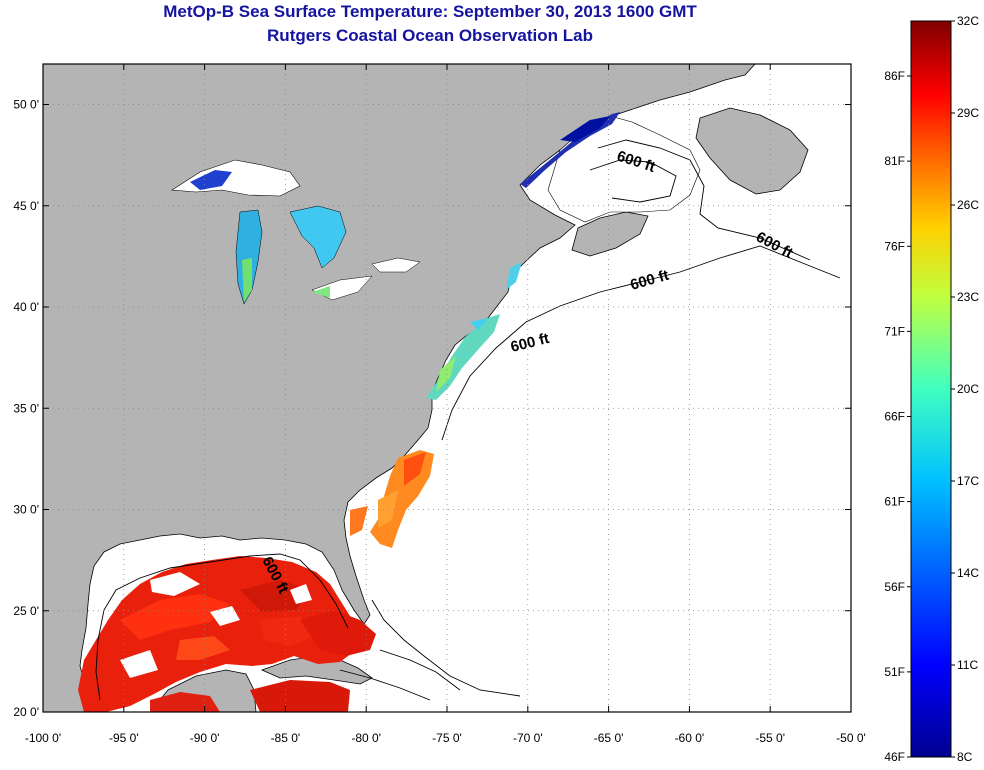  What do you see at coordinates (894, 502) in the screenshot?
I see `colorbar-label-fahrenheit: 61F` at bounding box center [894, 502].